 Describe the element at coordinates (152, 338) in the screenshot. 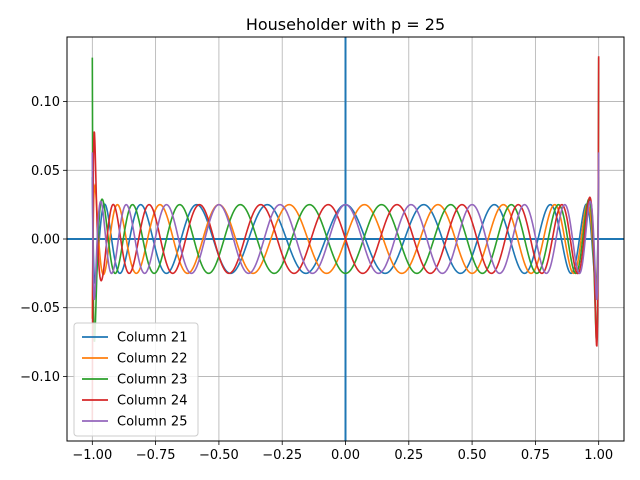

I see `legend-label: Column 21` at that location.